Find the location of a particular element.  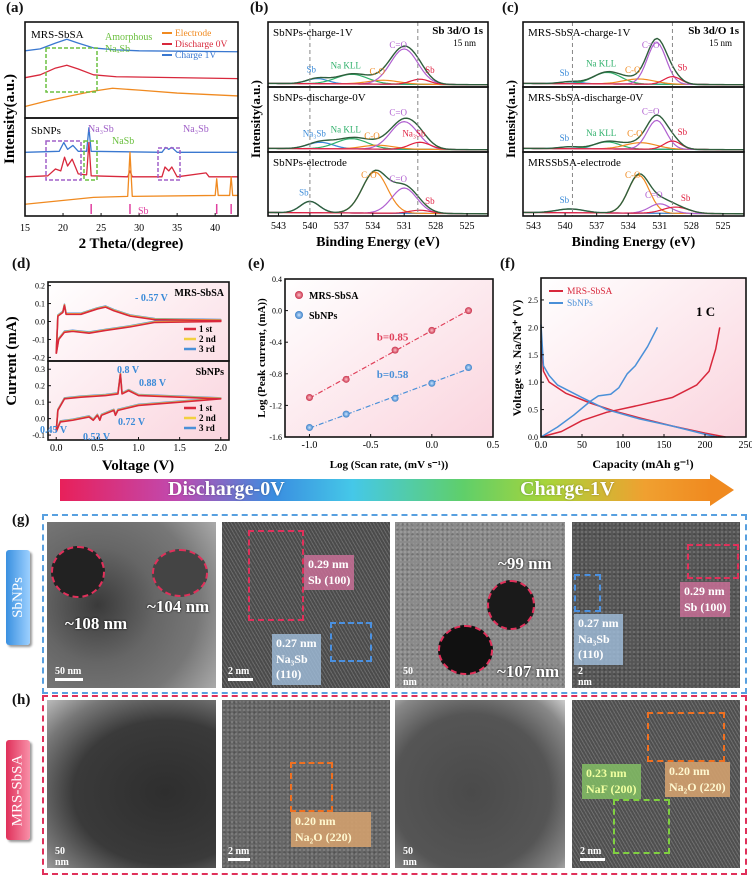

x-tick-label: 543 is located at coordinates (533, 226).